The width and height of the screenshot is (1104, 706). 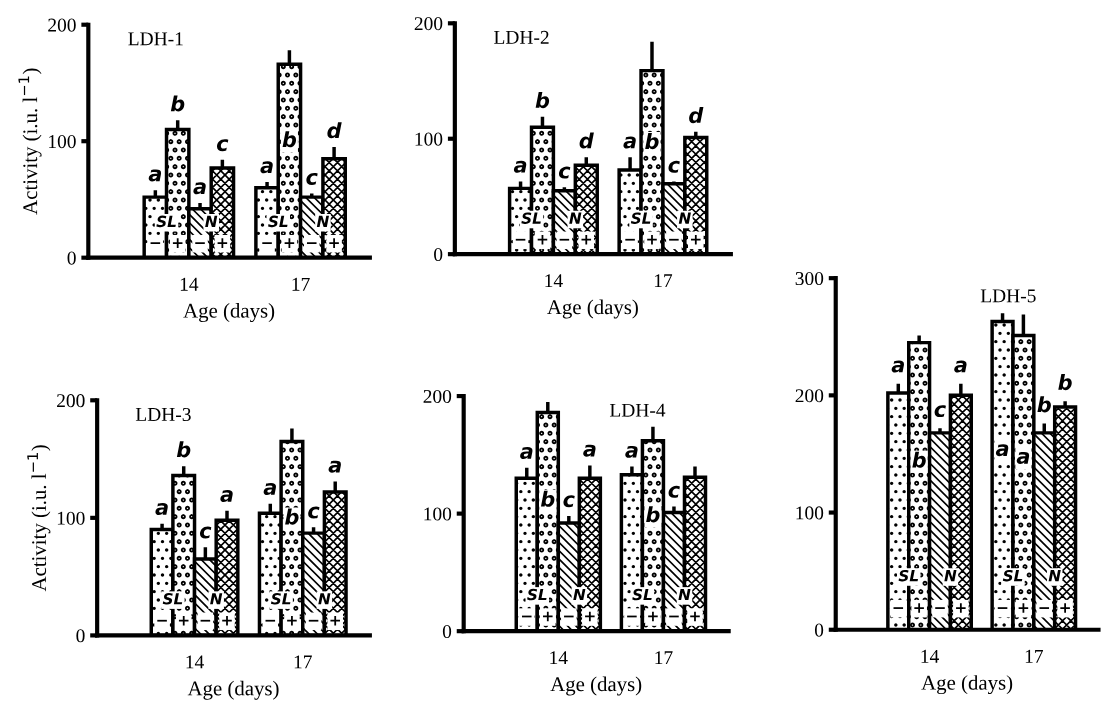 I want to click on chart-title: LDH-5, so click(x=1008, y=296).